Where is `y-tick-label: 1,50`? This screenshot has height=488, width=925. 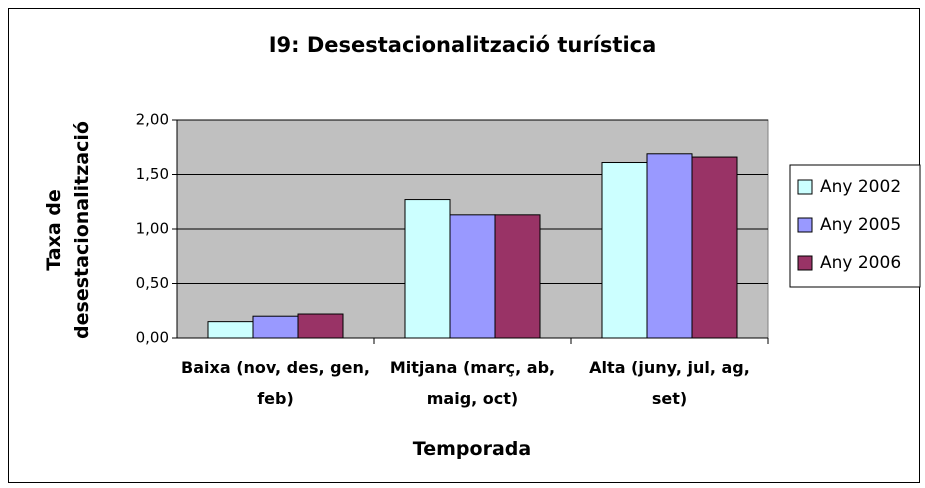
y-tick-label: 1,50 is located at coordinates (152, 174).